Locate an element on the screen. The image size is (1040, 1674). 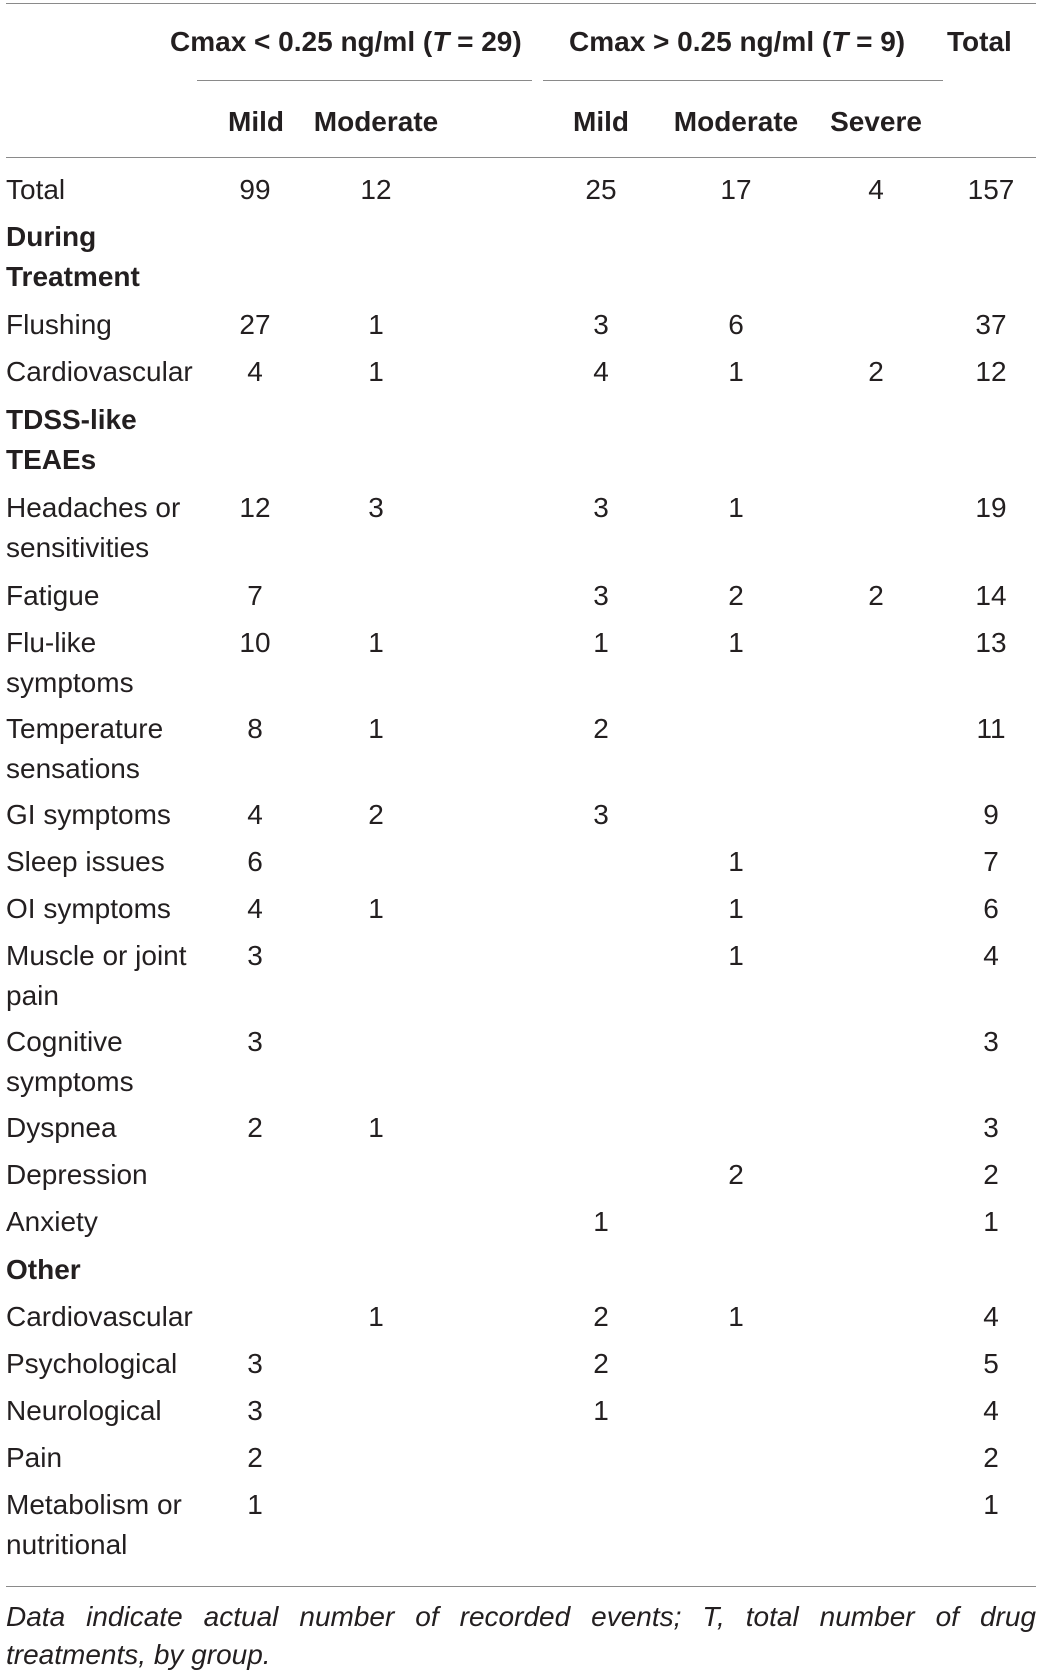
group1-header: Cmax < 0.25 ng/ml (T = 29) is located at coordinates (346, 41).